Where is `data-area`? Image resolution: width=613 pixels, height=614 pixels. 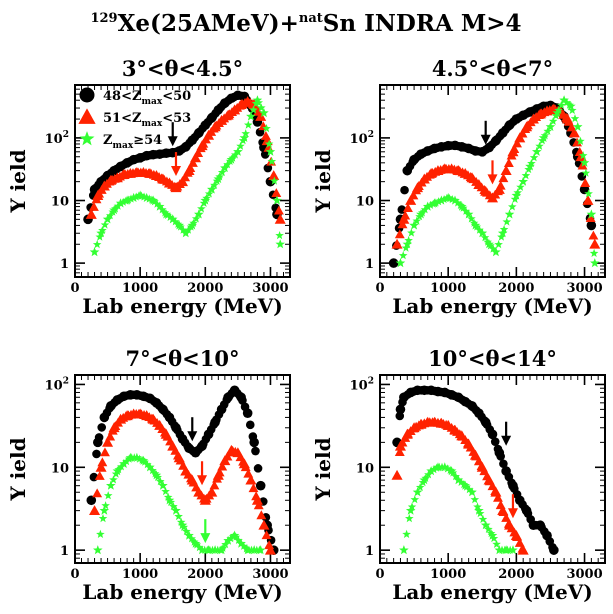
data-area is located at coordinates (475, 470).